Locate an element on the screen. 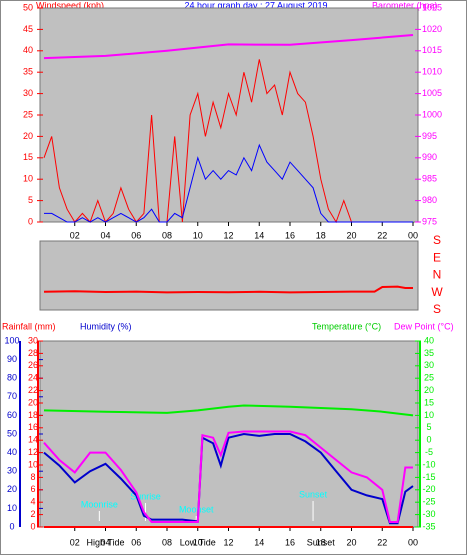  y3-tick-label: 22 is located at coordinates (33, 390).